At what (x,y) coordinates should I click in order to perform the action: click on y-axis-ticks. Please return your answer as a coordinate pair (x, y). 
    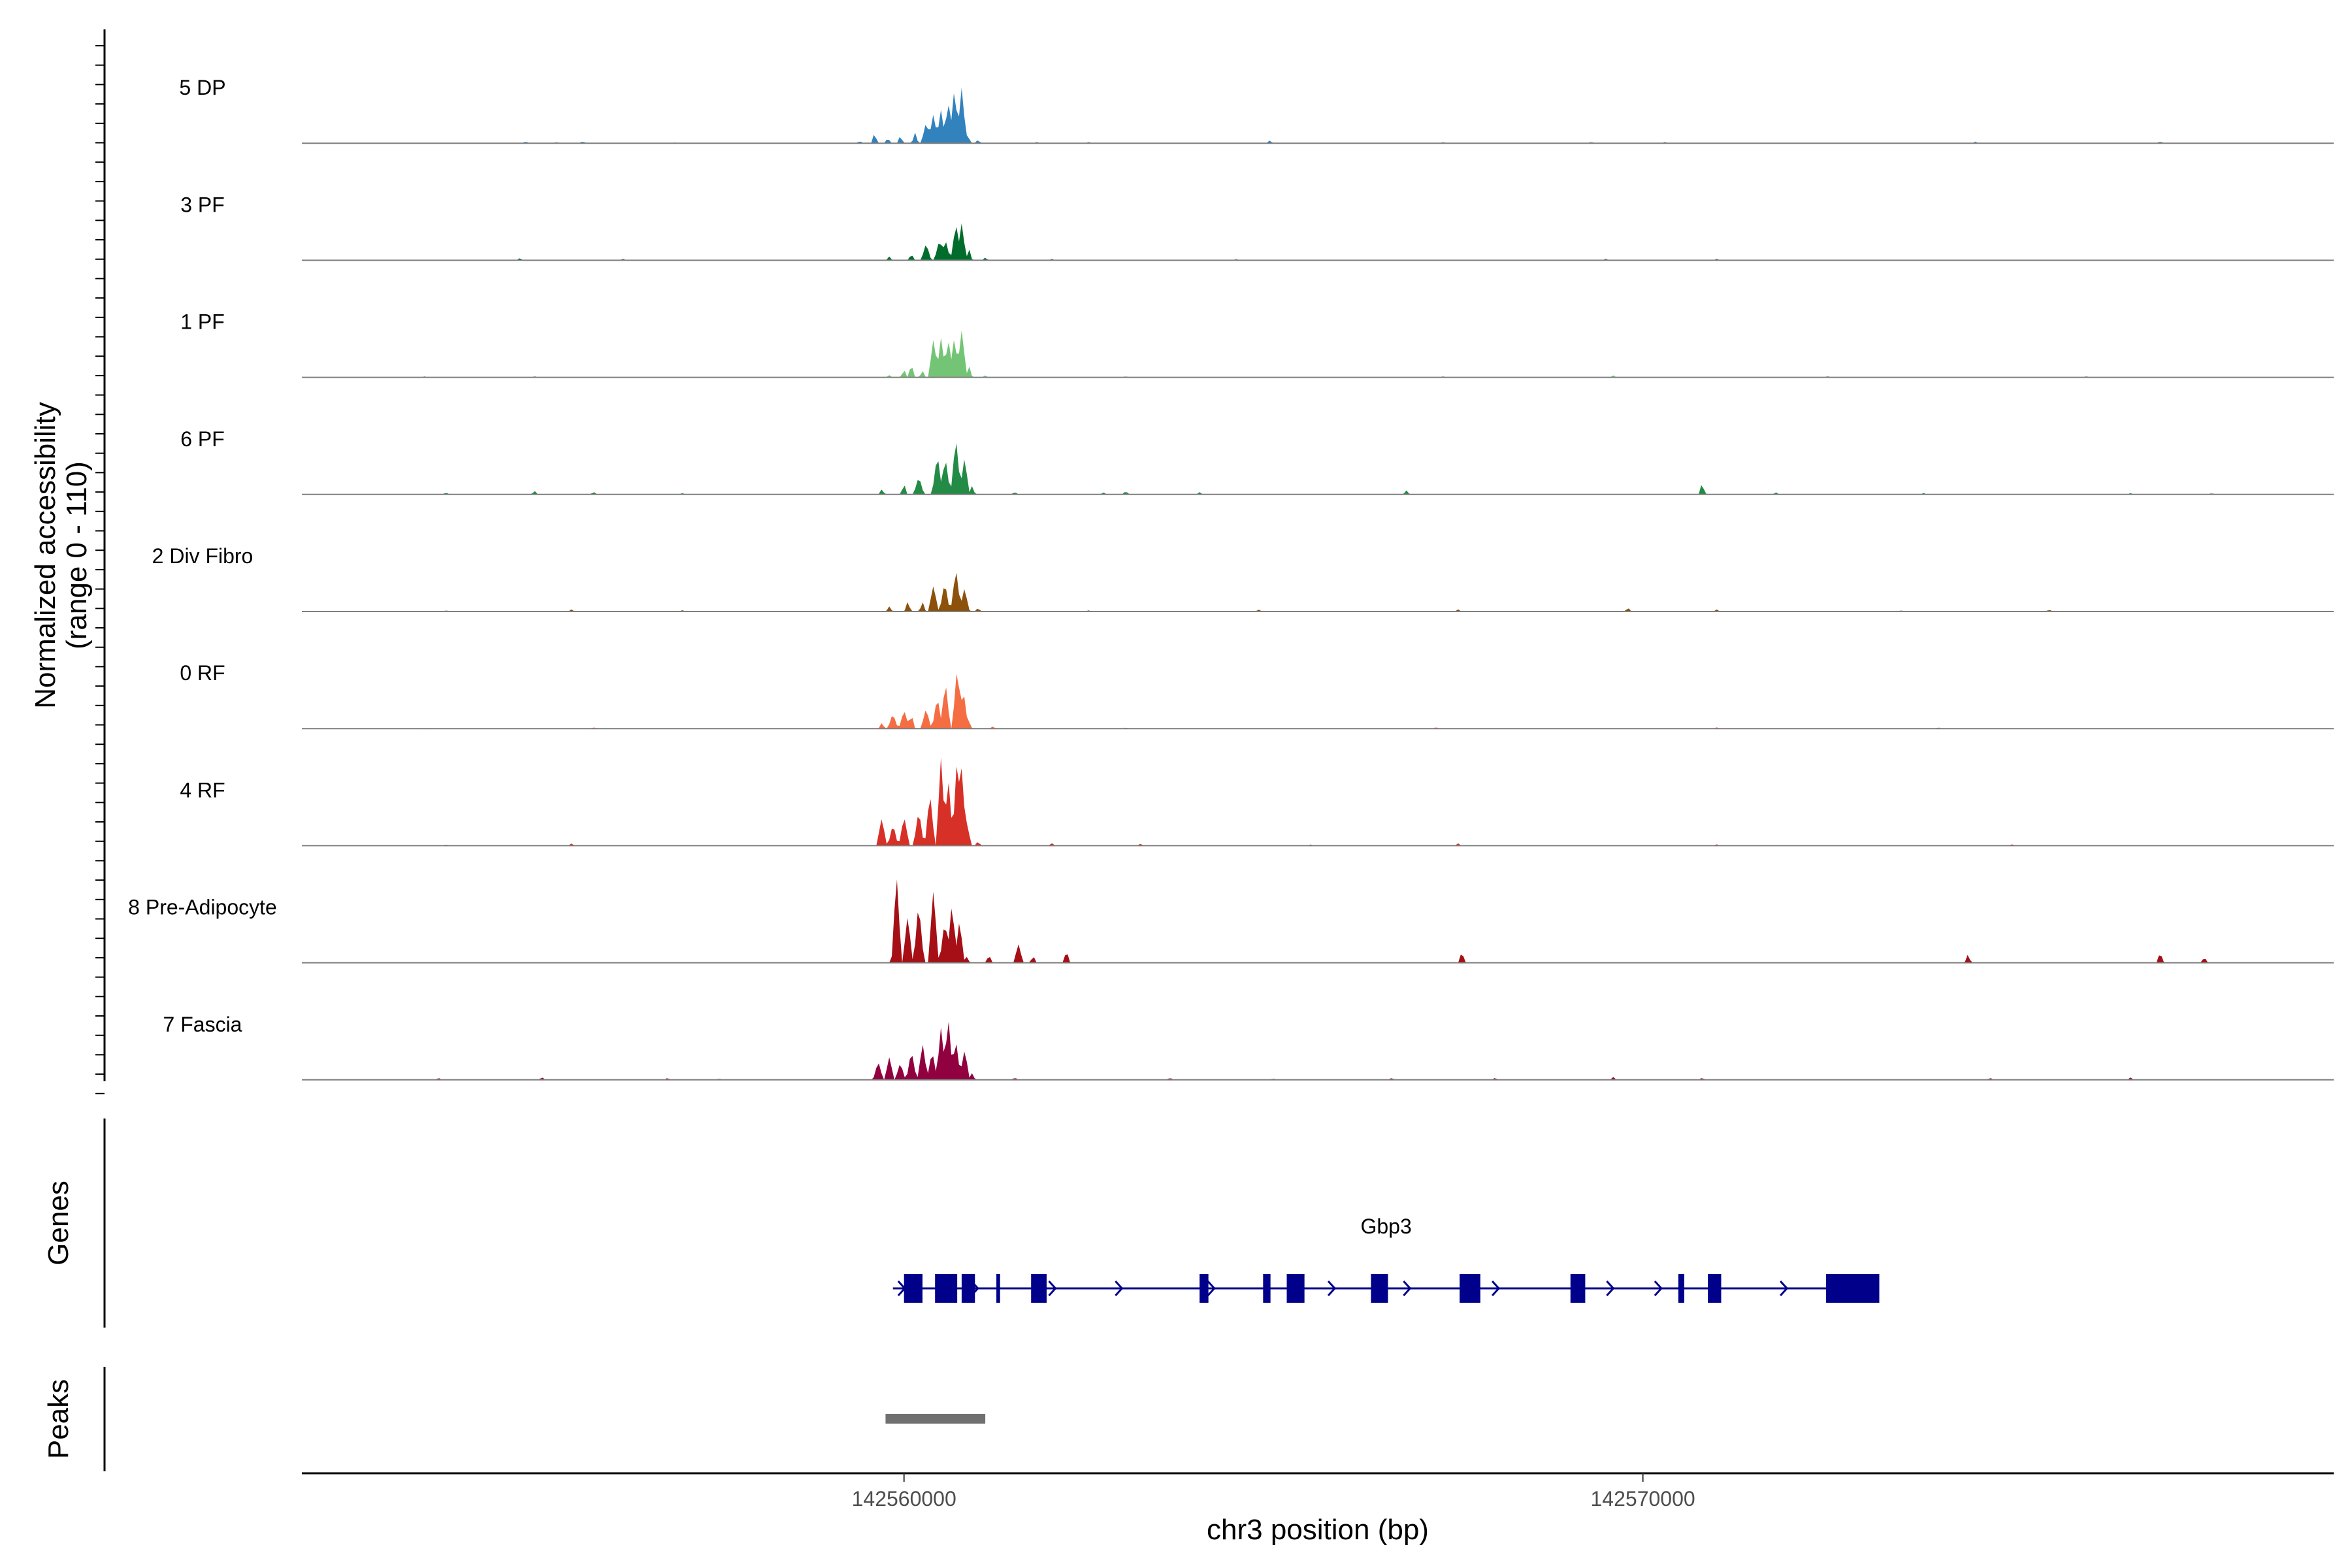
    Looking at the image, I should click on (100, 569).